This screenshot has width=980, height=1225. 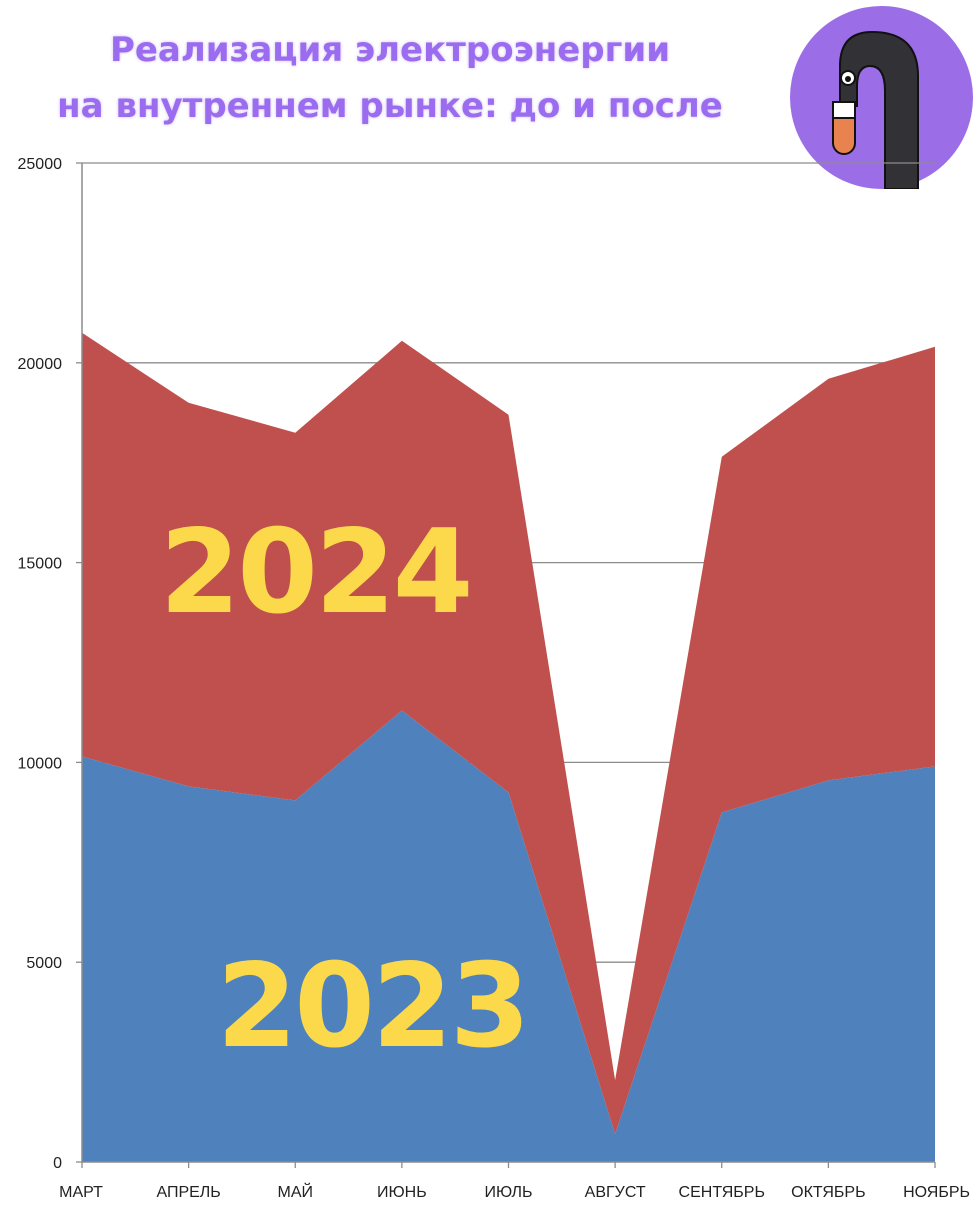 I want to click on x-tick-label: ИЮЛЬ, so click(x=509, y=1192).